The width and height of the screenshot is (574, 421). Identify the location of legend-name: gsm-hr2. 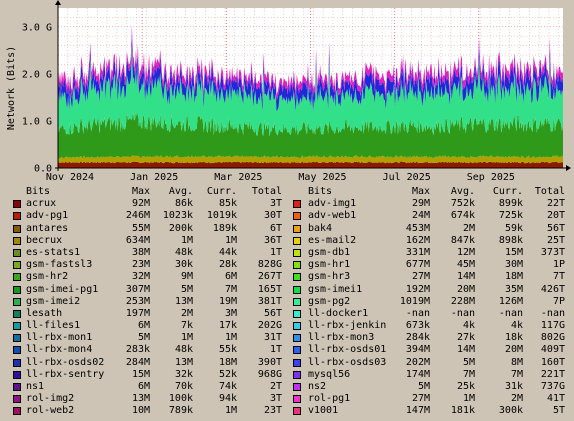
(47, 277).